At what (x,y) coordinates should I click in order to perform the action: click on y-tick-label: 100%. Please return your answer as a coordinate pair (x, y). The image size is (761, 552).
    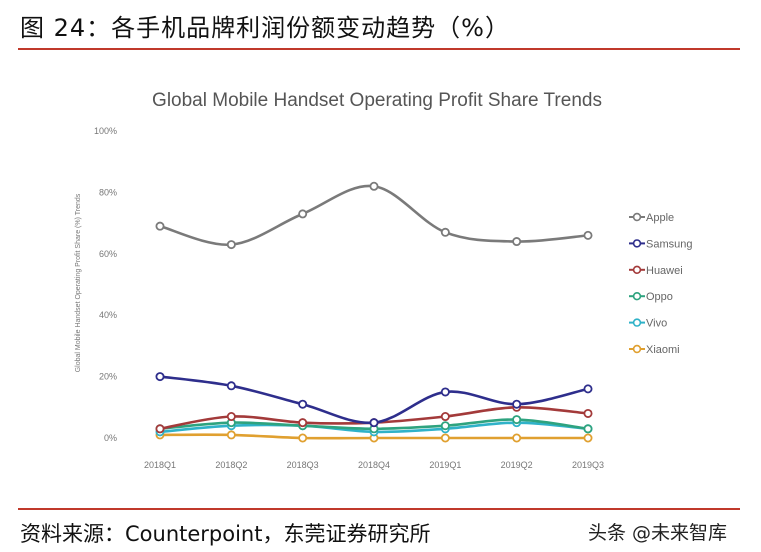
    Looking at the image, I should click on (105, 131).